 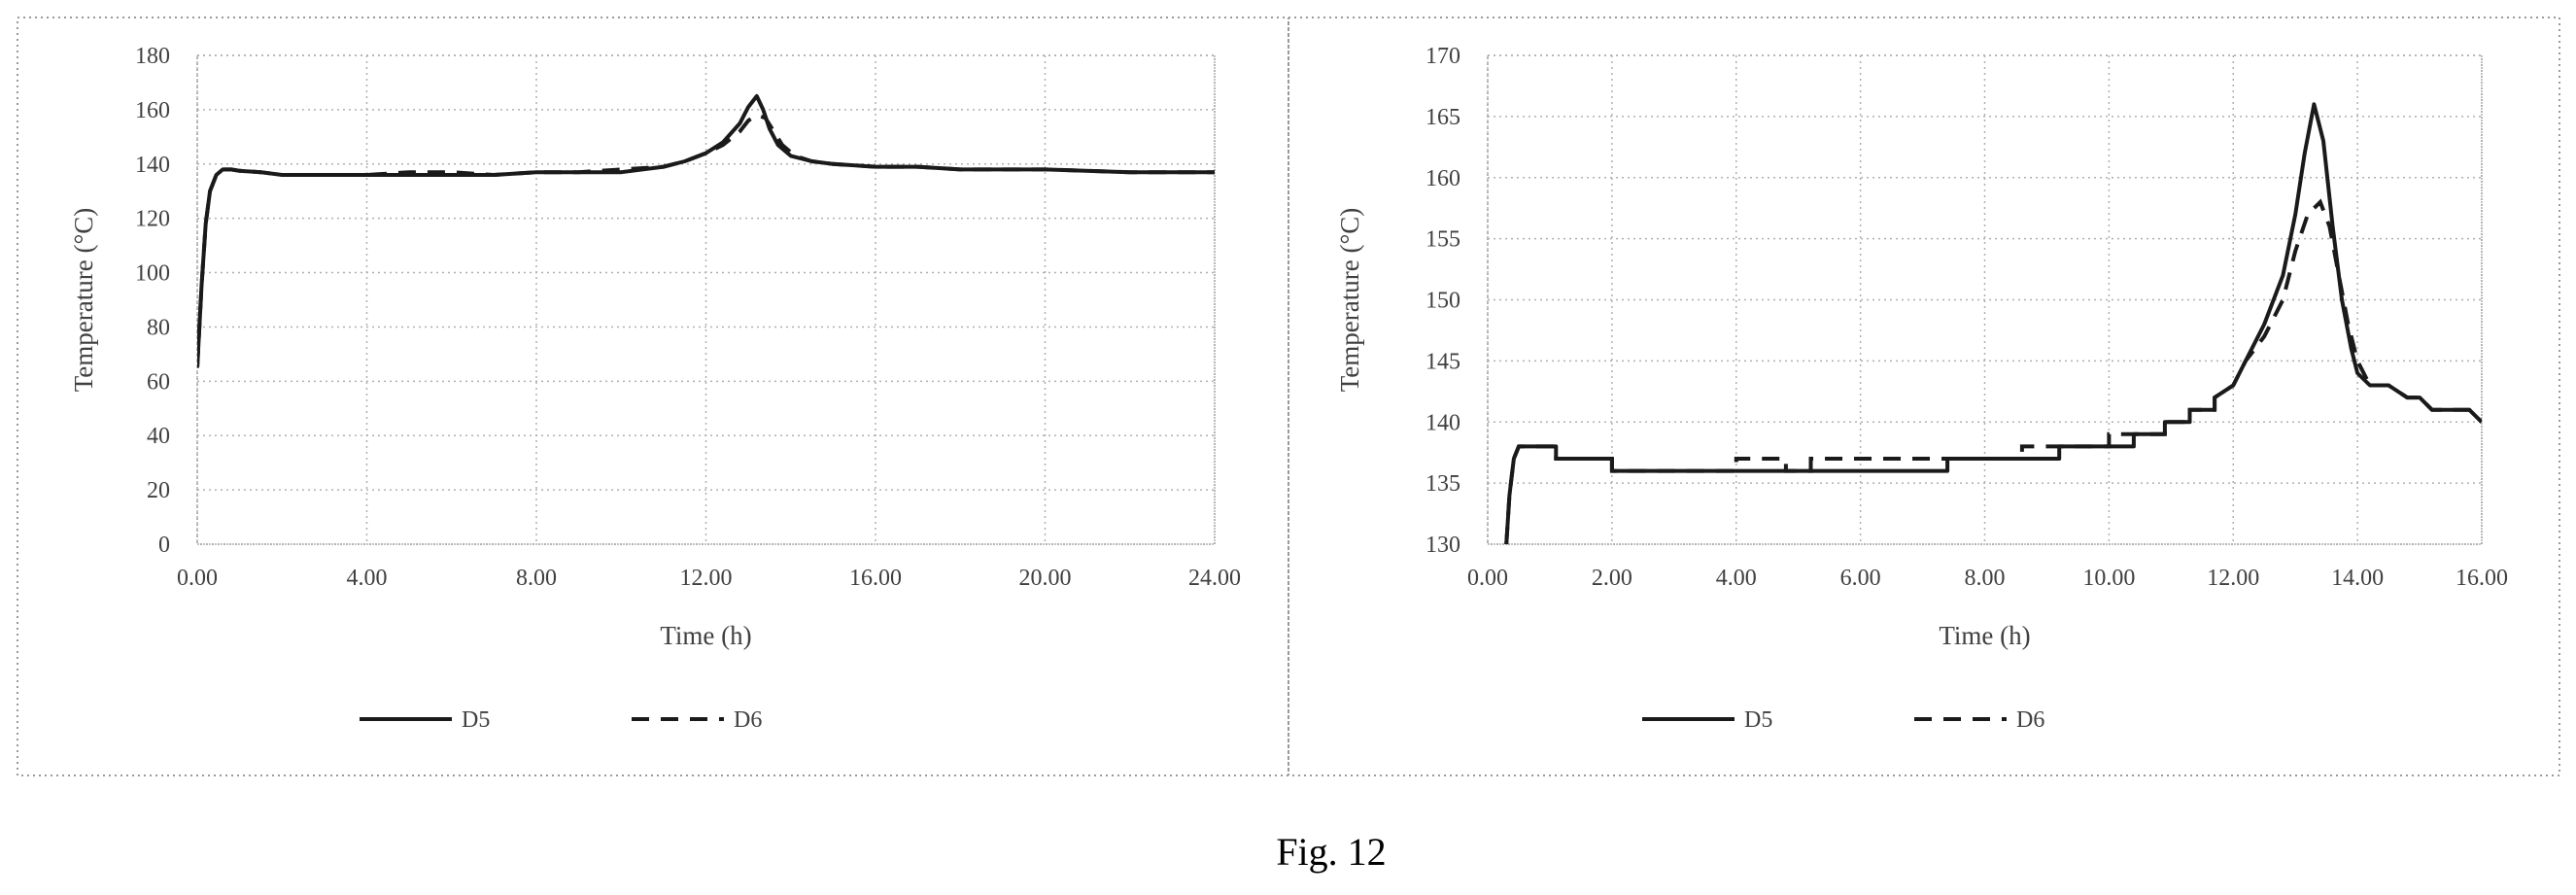 What do you see at coordinates (1443, 545) in the screenshot?
I see `y-tick-label: 130` at bounding box center [1443, 545].